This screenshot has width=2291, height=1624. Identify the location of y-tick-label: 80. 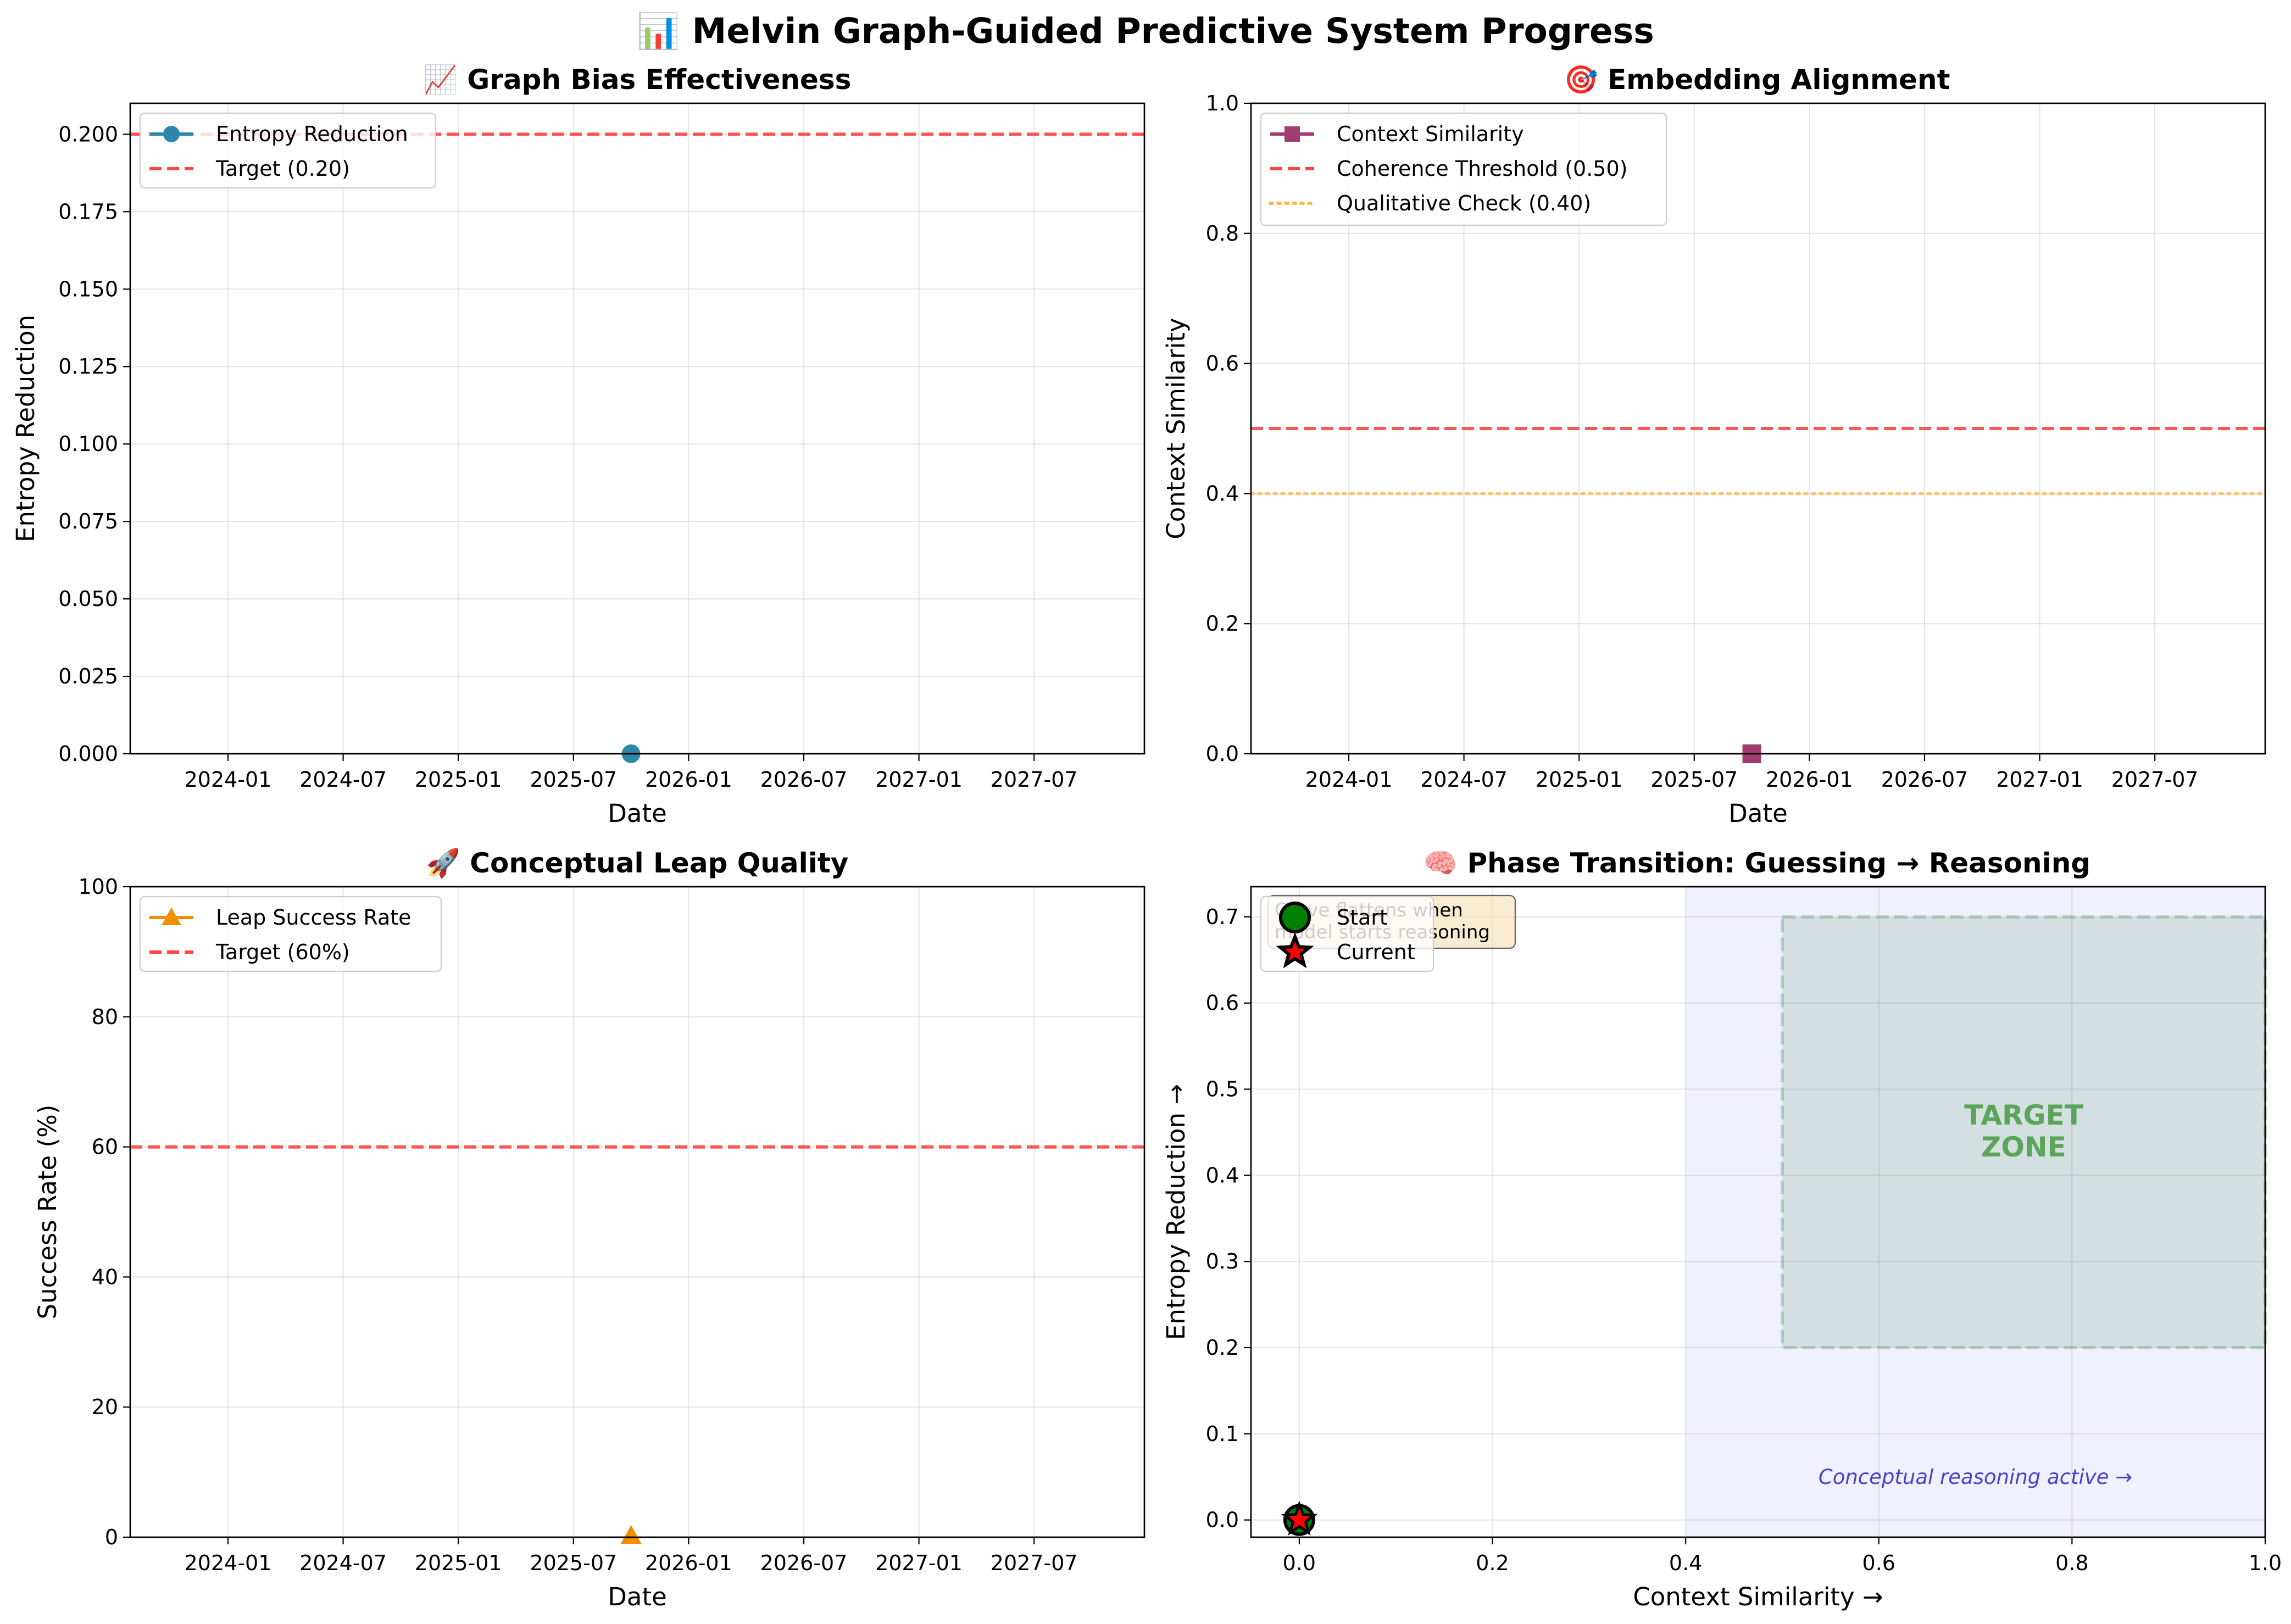
(105, 1017).